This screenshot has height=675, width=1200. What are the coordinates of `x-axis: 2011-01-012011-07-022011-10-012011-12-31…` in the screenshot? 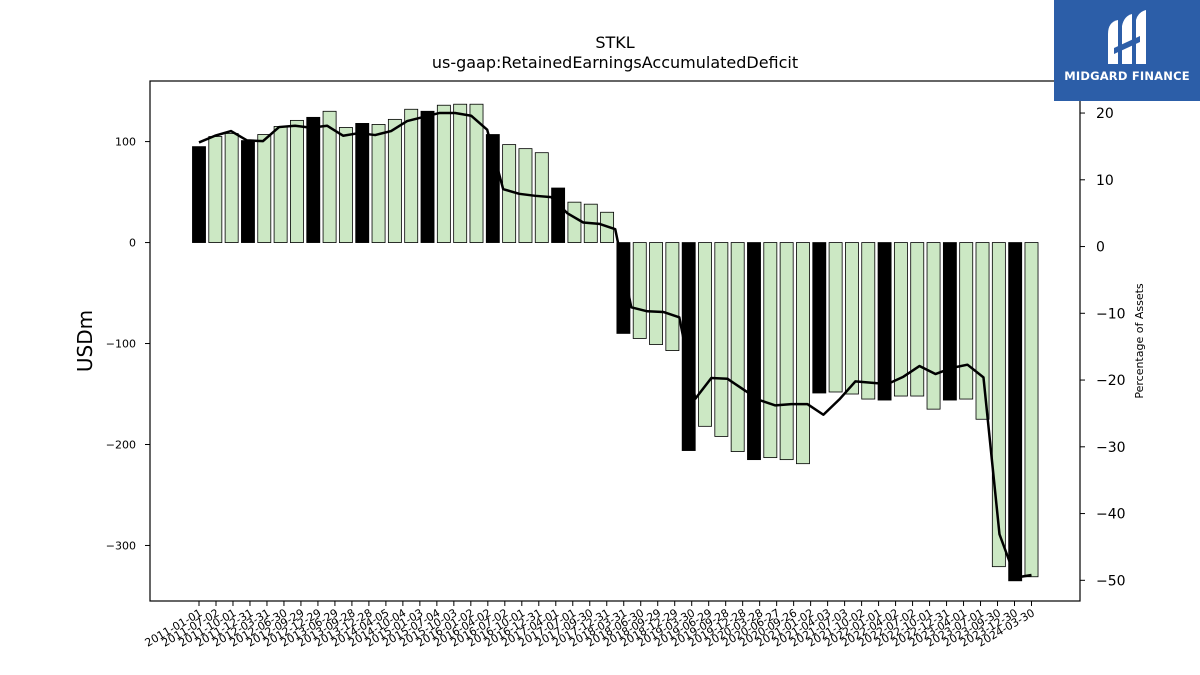 It's located at (590, 625).